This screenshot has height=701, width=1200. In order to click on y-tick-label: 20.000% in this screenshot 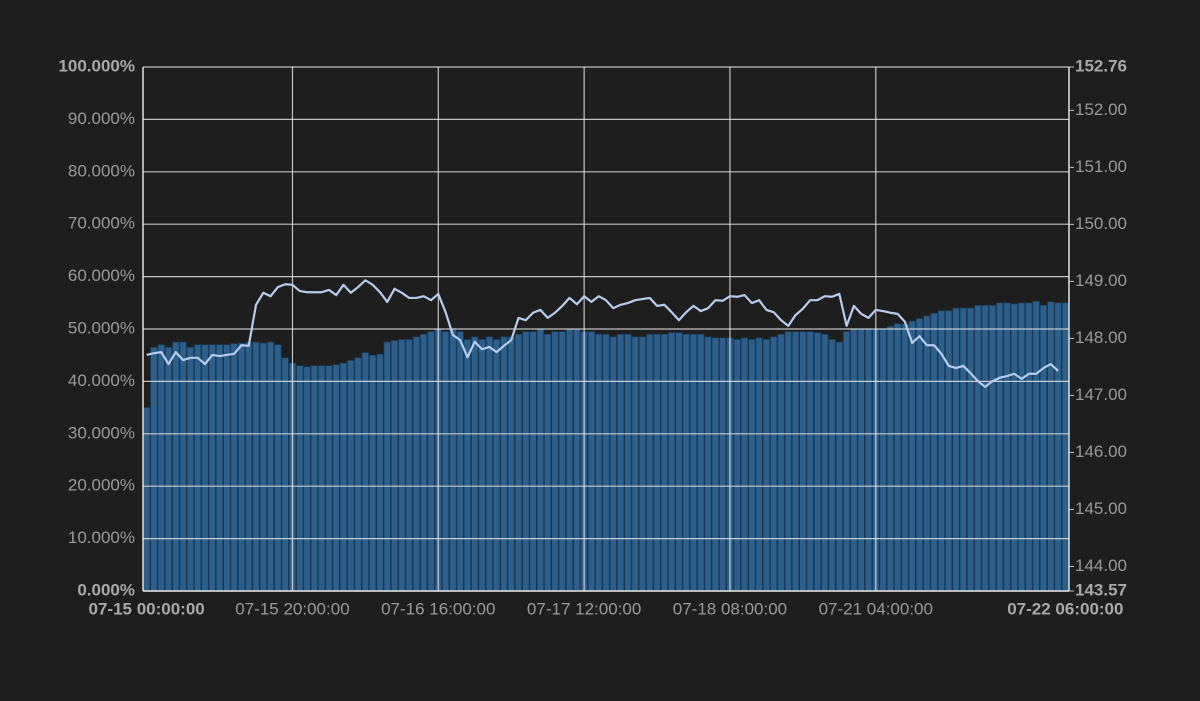, I will do `click(101, 485)`.